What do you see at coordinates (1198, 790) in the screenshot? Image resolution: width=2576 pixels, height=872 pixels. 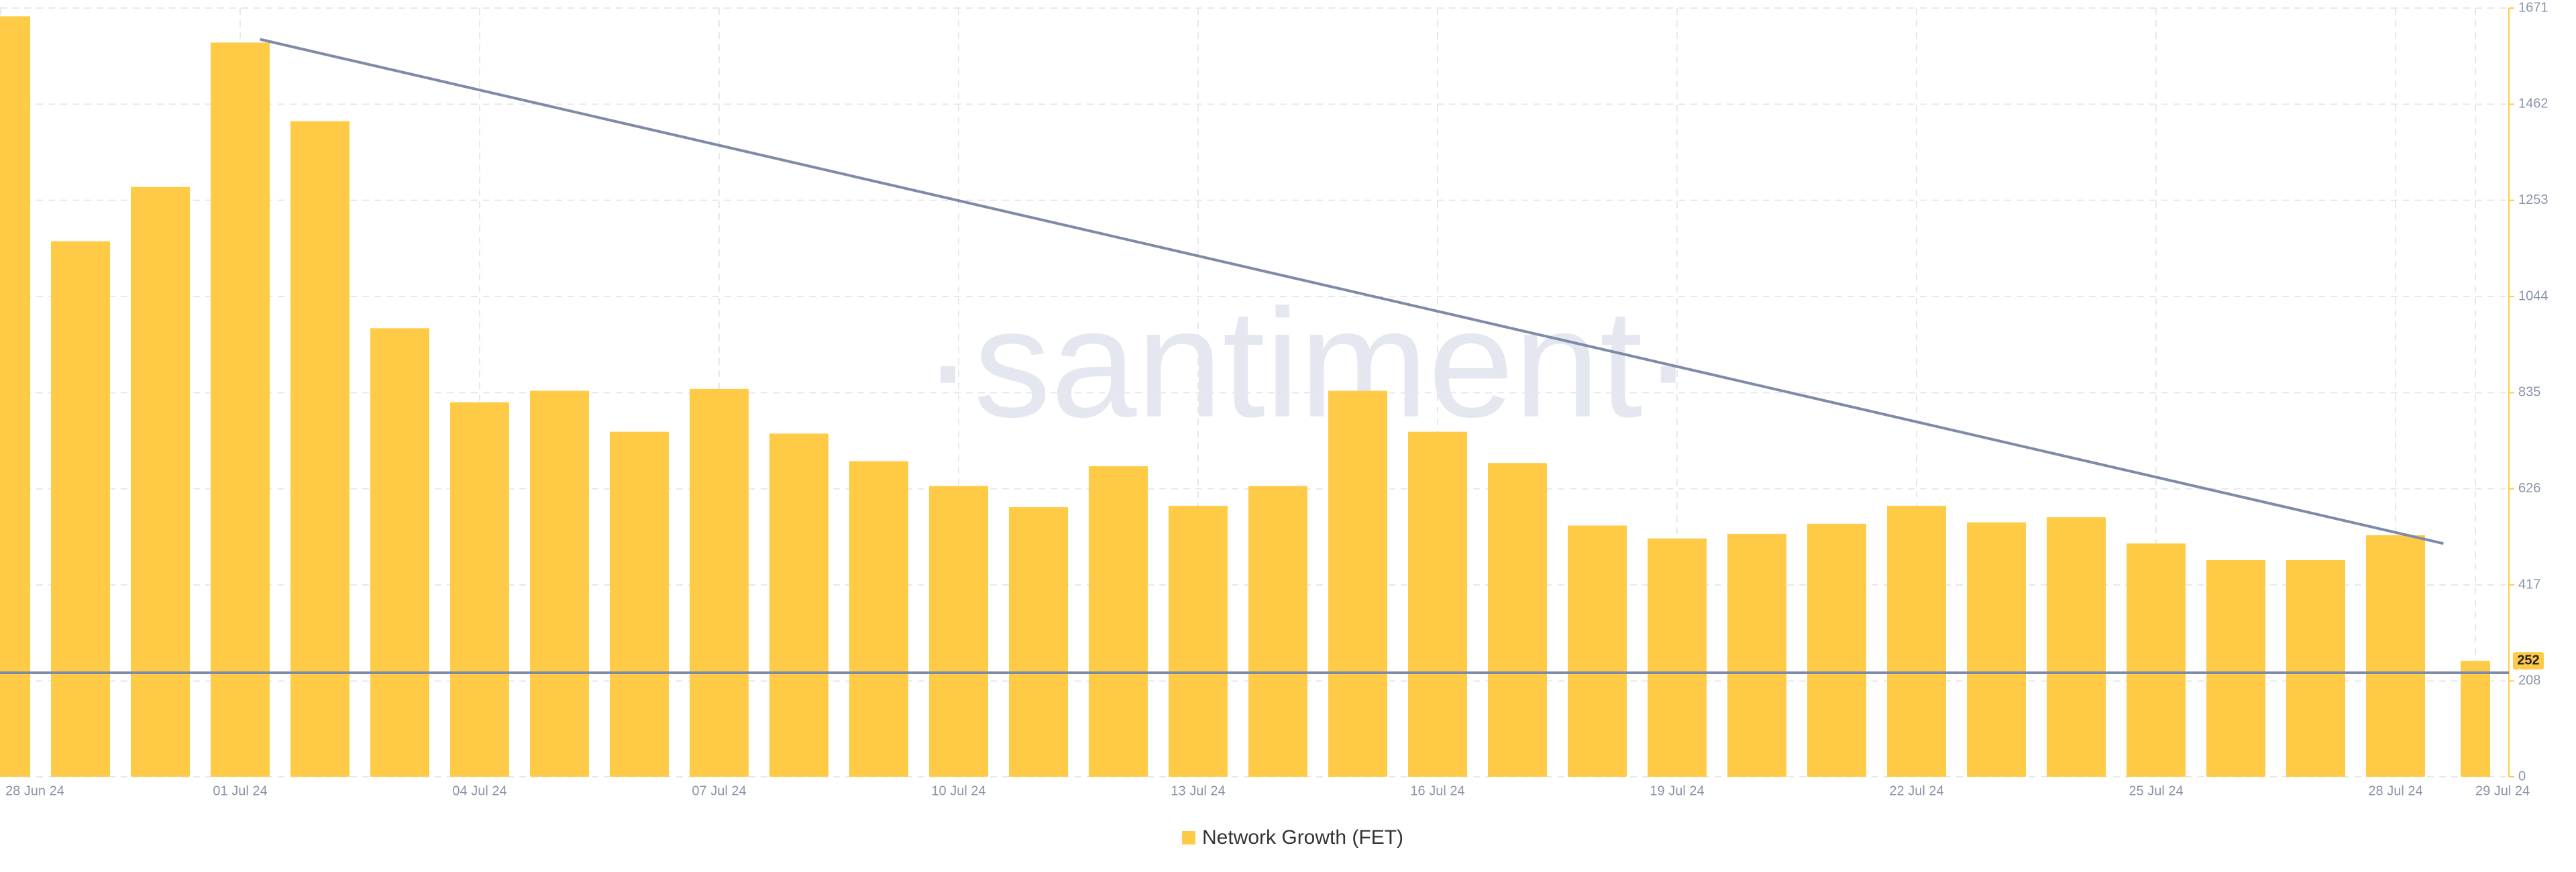 I see `x-tick-label: 13 Jul 24` at bounding box center [1198, 790].